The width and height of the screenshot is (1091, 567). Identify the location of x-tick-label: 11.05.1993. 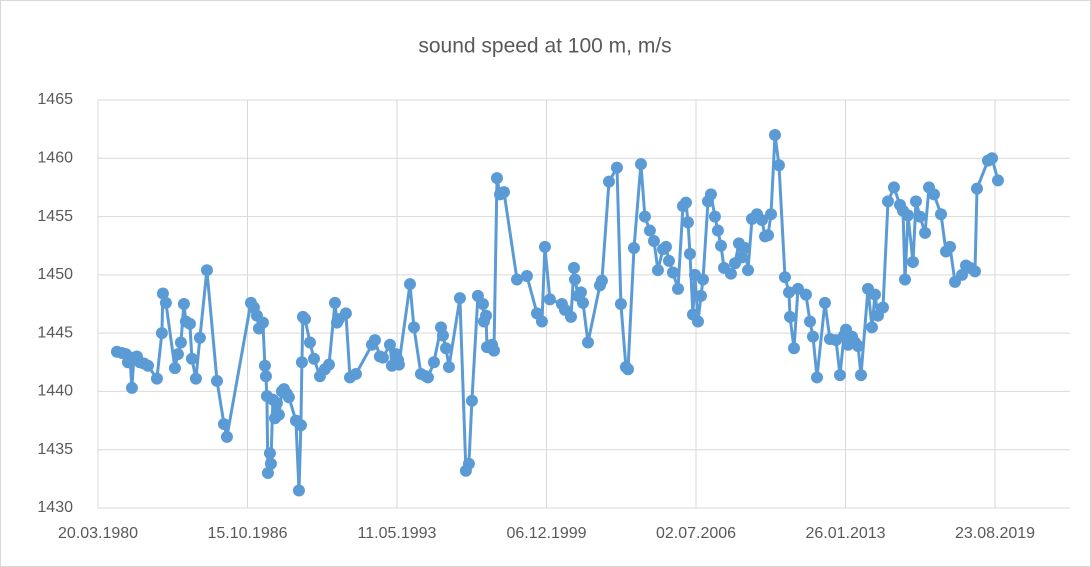
(397, 533).